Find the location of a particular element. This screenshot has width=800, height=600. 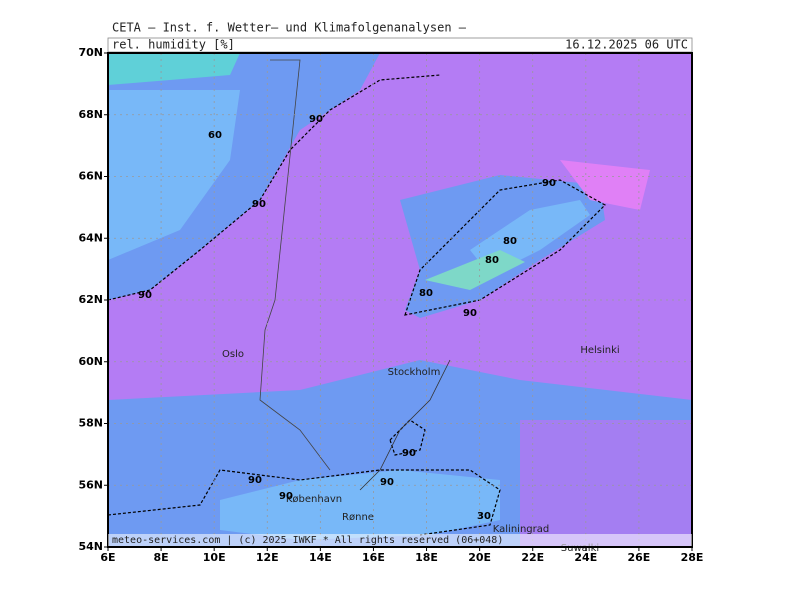

lat-tick-label: 66N is located at coordinates (90, 176).